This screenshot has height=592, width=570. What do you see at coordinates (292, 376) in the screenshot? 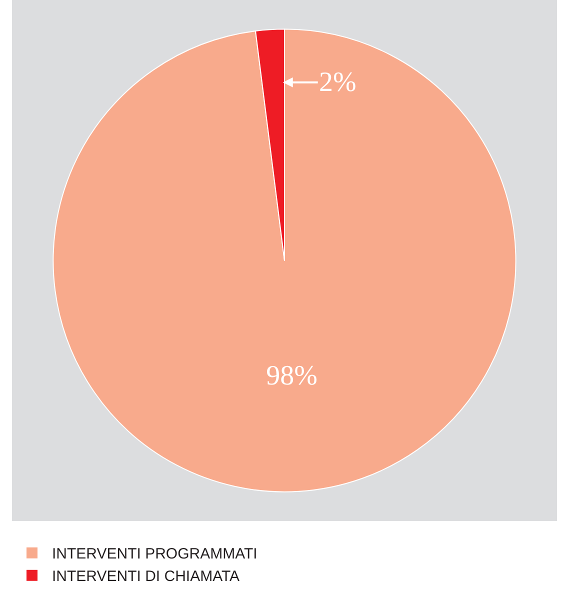
I see `data-label: 98%` at bounding box center [292, 376].